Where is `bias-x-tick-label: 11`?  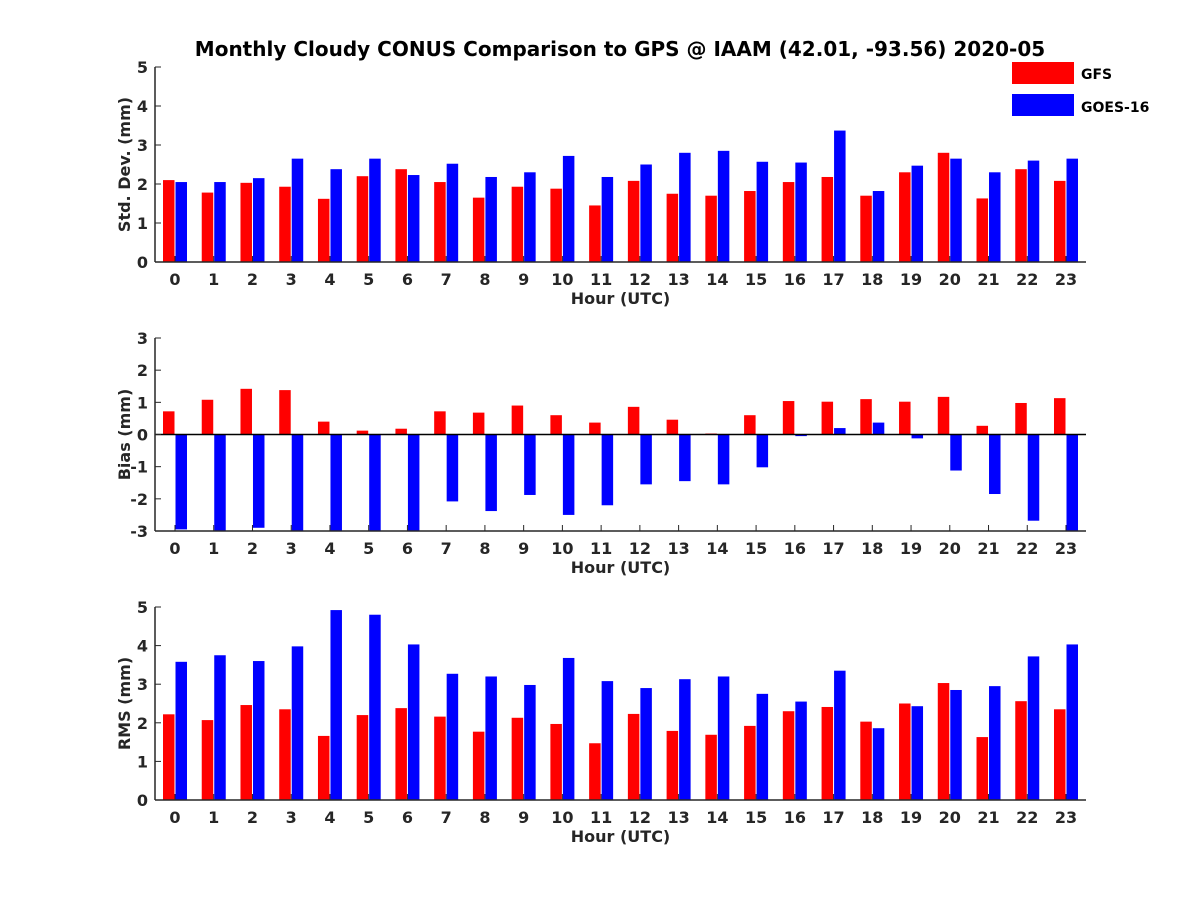
bias-x-tick-label: 11 is located at coordinates (601, 548).